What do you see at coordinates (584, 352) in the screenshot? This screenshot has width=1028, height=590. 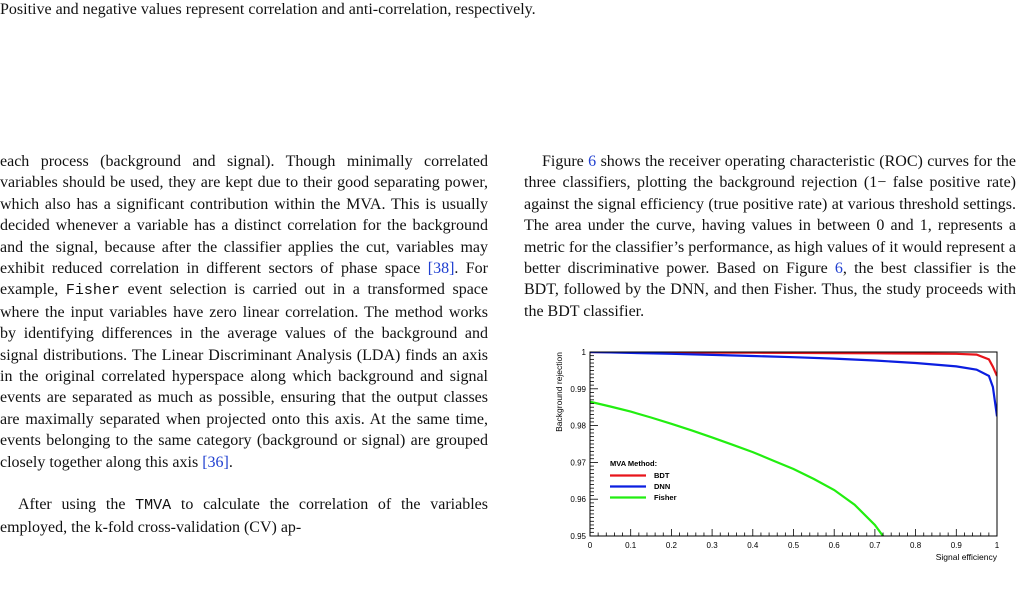 I see `y-tick-label: 1` at bounding box center [584, 352].